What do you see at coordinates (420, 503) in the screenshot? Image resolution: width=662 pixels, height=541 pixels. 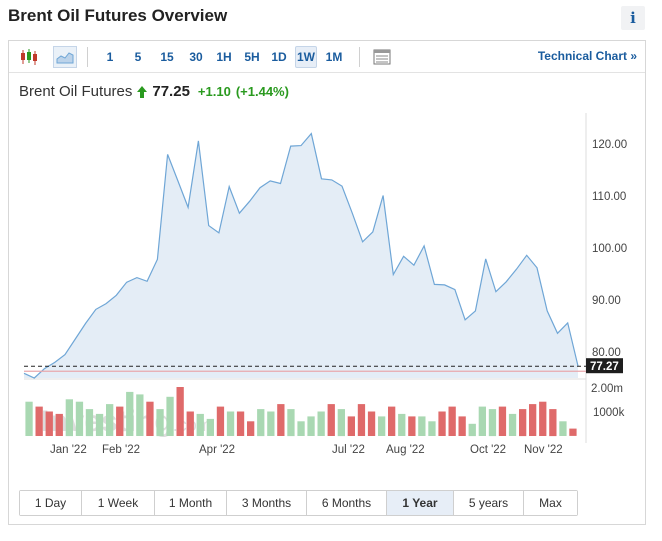 I see `period-button-1-year: 1 Year` at bounding box center [420, 503].